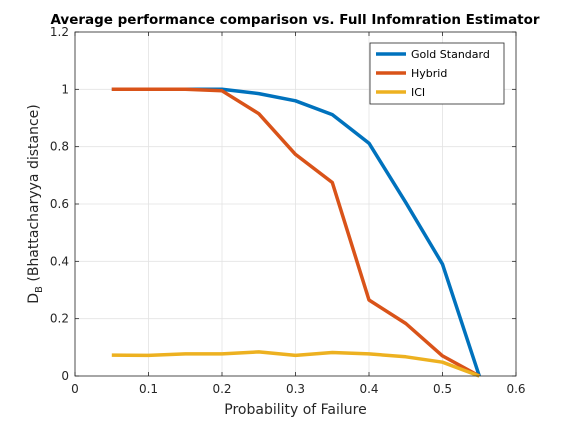 This screenshot has width=570, height=422. Describe the element at coordinates (39, 289) in the screenshot. I see `y-axis-label-subscript: B` at that location.